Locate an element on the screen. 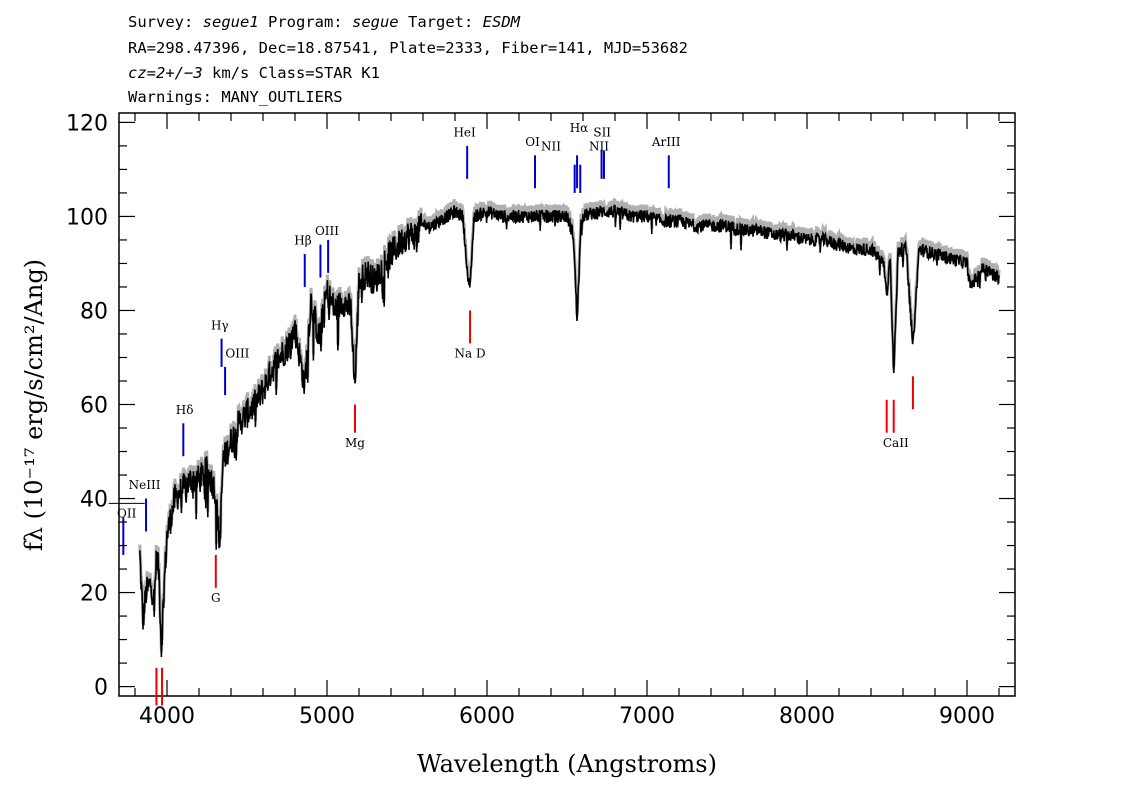 This screenshot has width=1134, height=810. program-value: segue is located at coordinates (375, 22).